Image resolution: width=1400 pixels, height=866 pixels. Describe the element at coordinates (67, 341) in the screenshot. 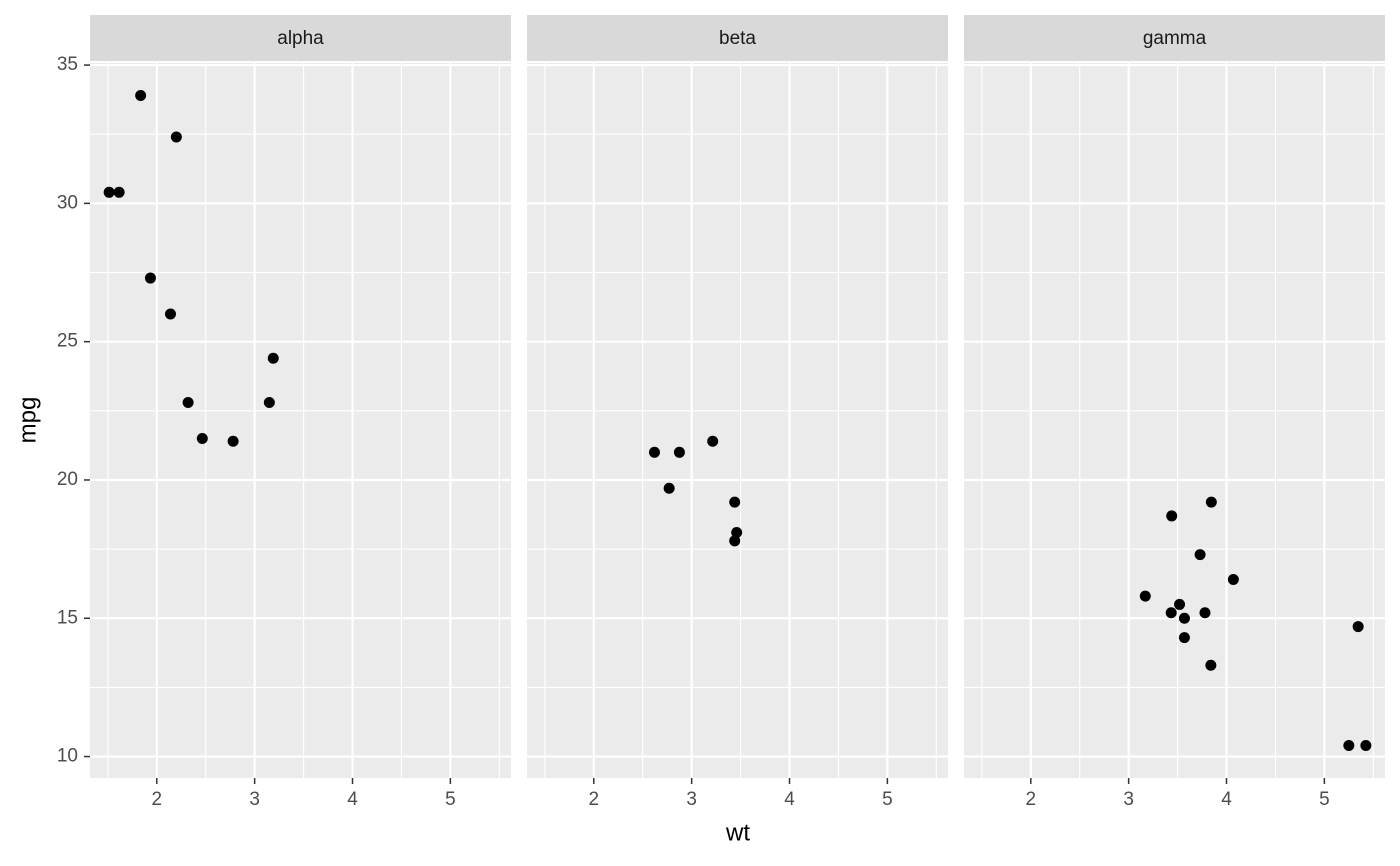

I see `y-tick-label: 25` at that location.